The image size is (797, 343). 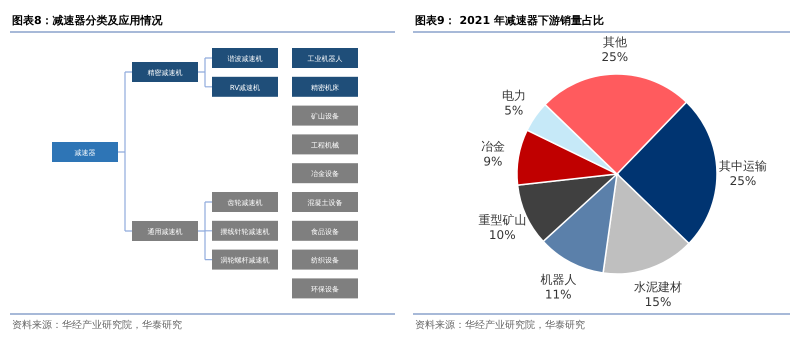 What do you see at coordinates (502, 235) in the screenshot?
I see `data-label: 10%` at bounding box center [502, 235].